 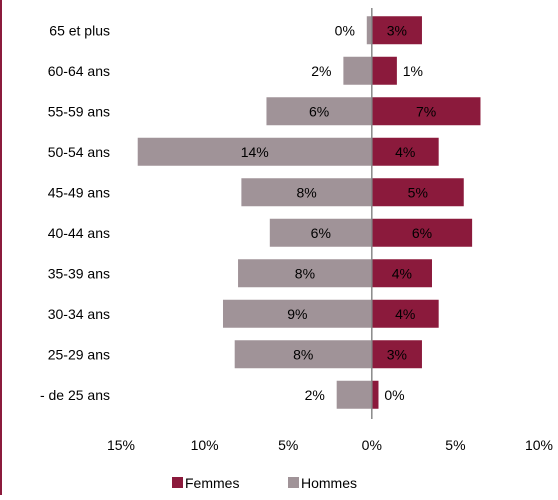 I want to click on data-label-femmes: 1%, so click(x=413, y=71).